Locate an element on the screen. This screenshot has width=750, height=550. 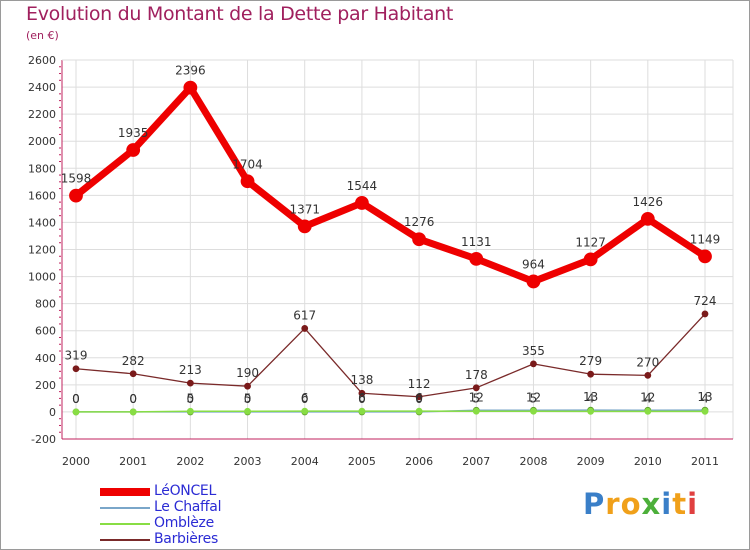
x-tick-label: 2008 is located at coordinates (533, 461).